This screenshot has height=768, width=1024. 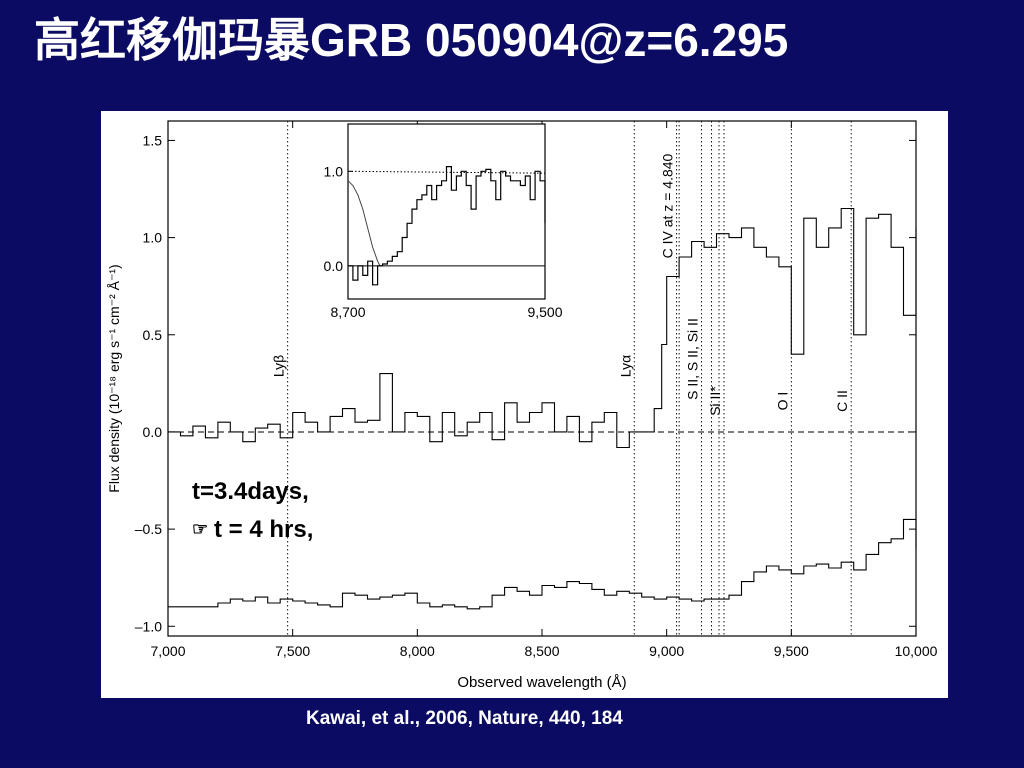 I want to click on x-tick-label: 10,000, so click(x=916, y=651).